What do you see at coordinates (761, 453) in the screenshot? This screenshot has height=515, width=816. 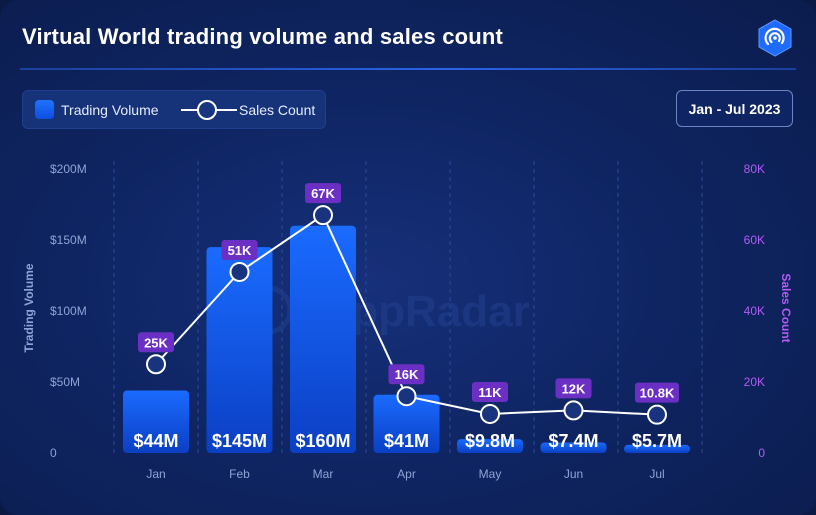 I see `right-axis-tick-label: 0` at bounding box center [761, 453].